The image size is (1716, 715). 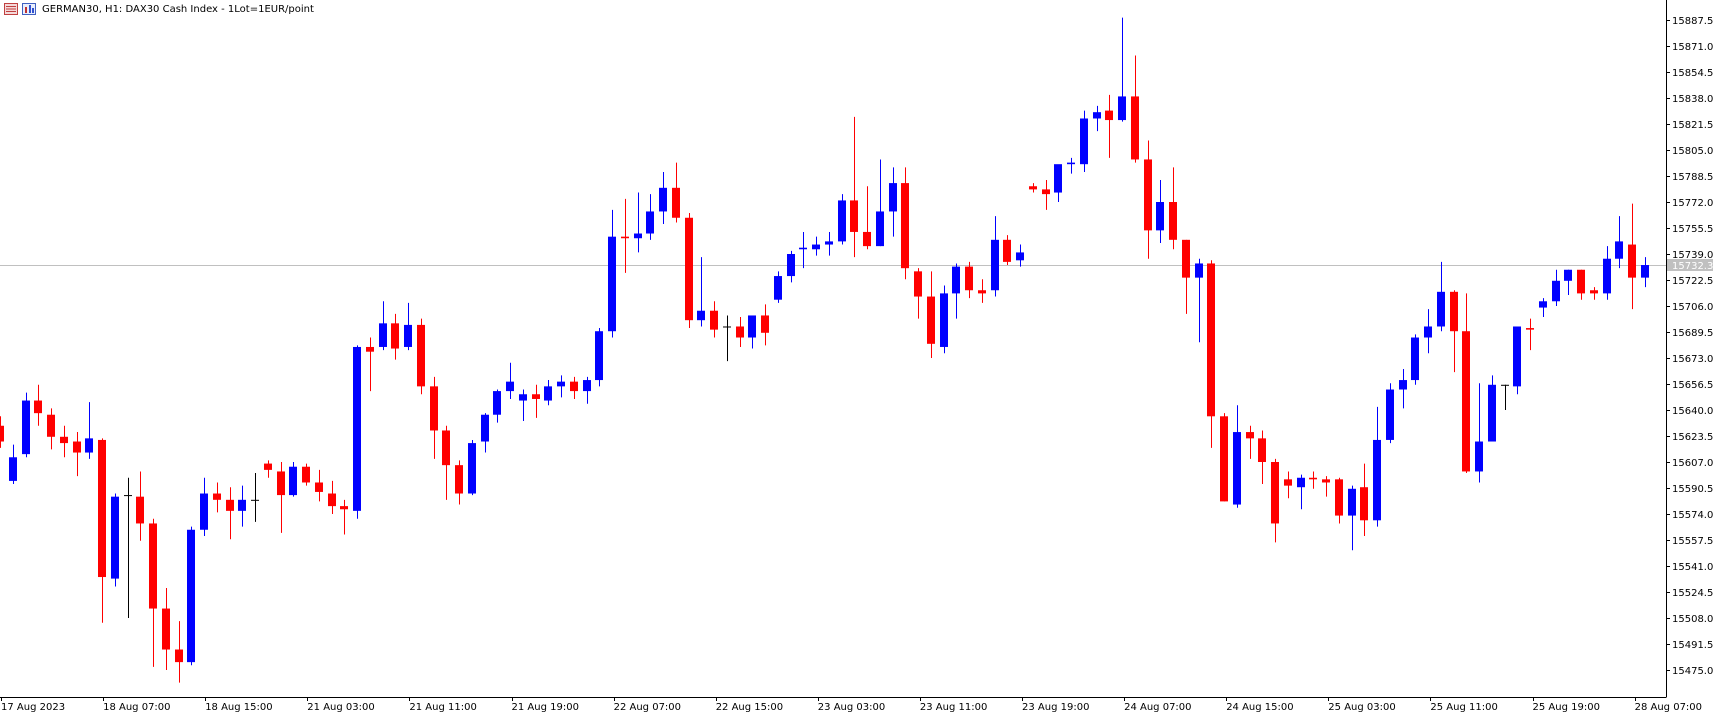 I want to click on chart-bars-icon, so click(x=29, y=9).